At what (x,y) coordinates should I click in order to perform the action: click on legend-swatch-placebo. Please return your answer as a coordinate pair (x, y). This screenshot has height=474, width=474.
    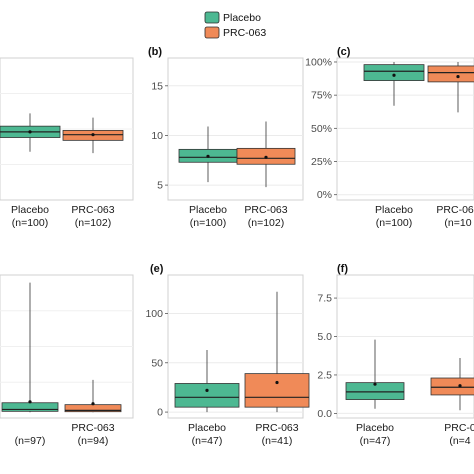
    Looking at the image, I should click on (212, 17).